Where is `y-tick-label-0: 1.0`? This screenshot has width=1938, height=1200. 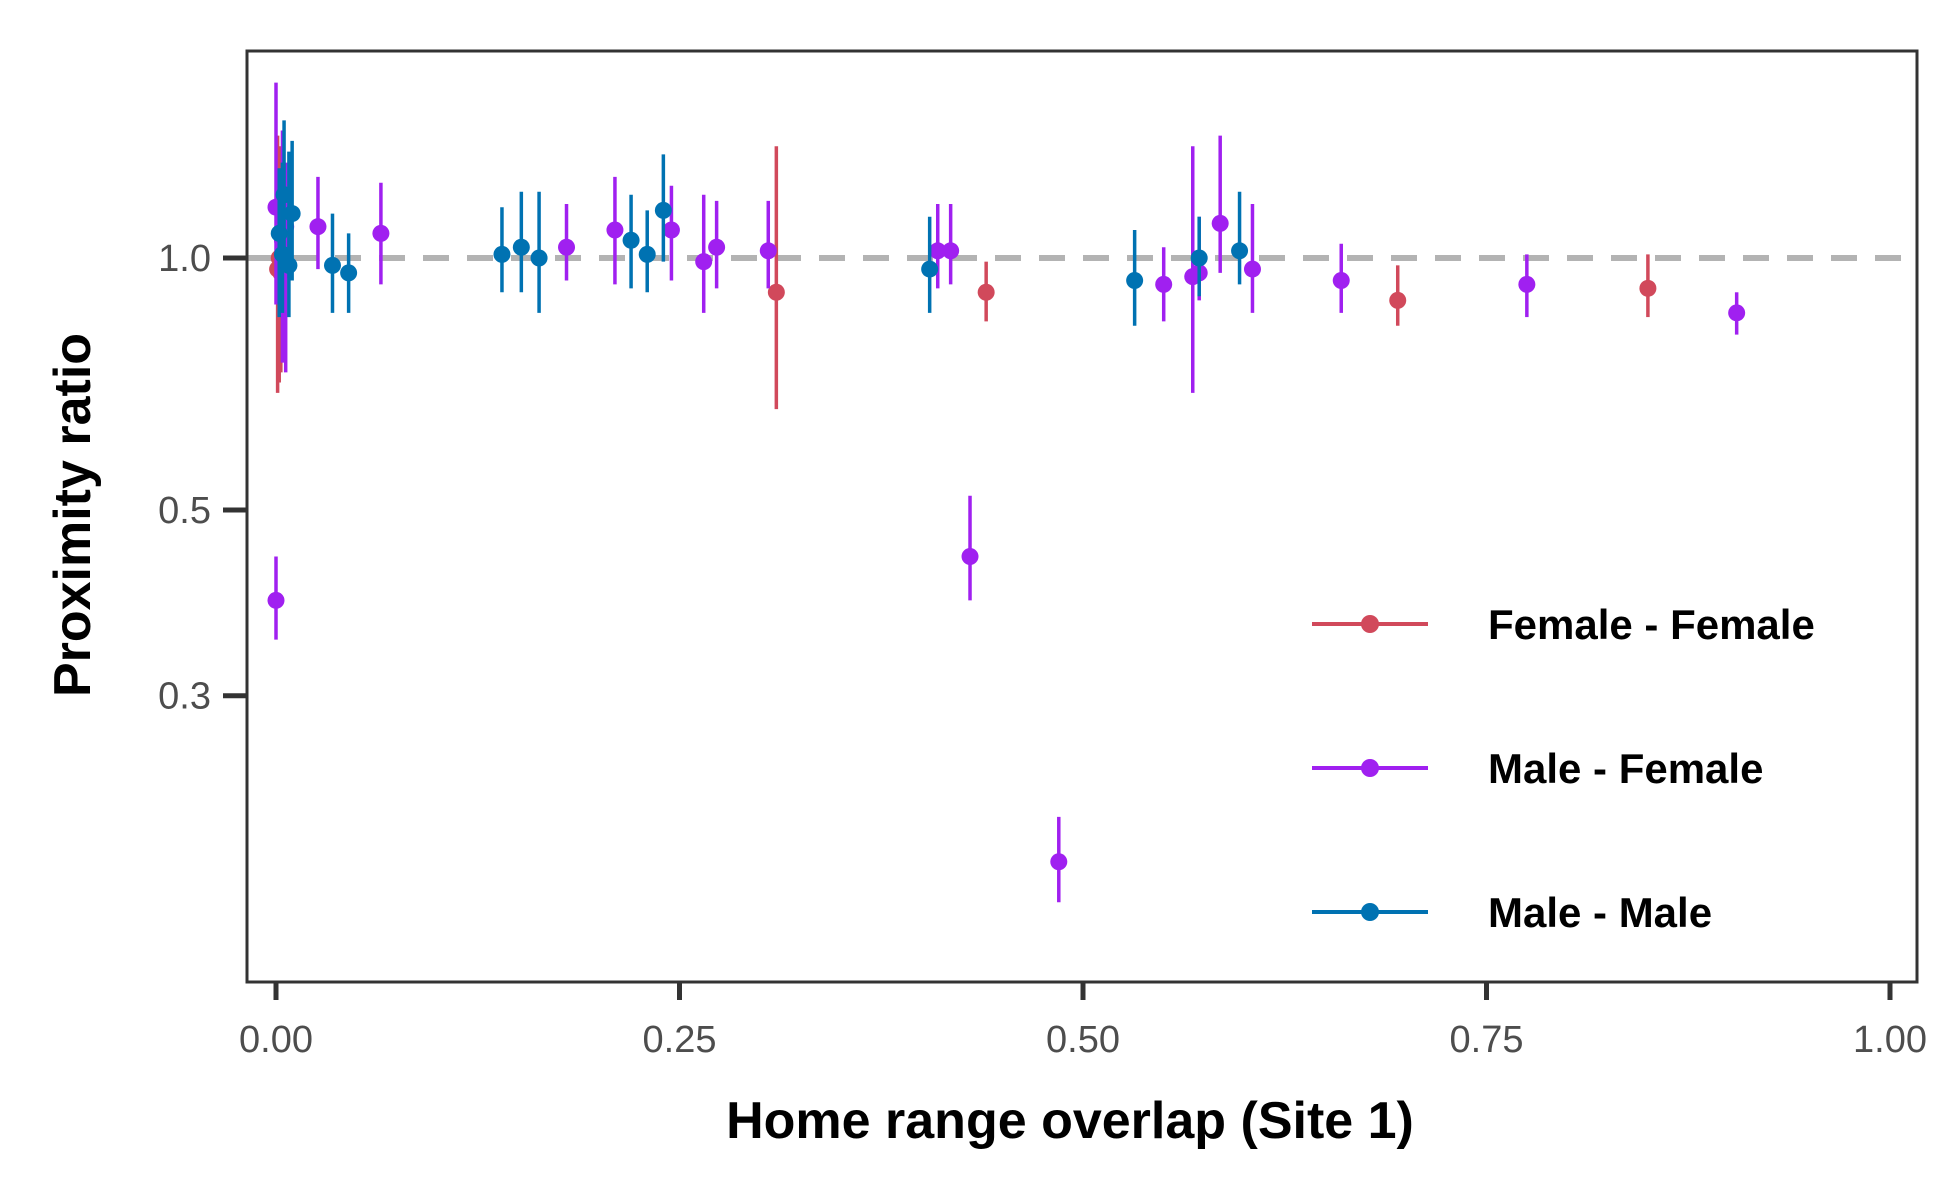
y-tick-label-0: 1.0 is located at coordinates (184, 259).